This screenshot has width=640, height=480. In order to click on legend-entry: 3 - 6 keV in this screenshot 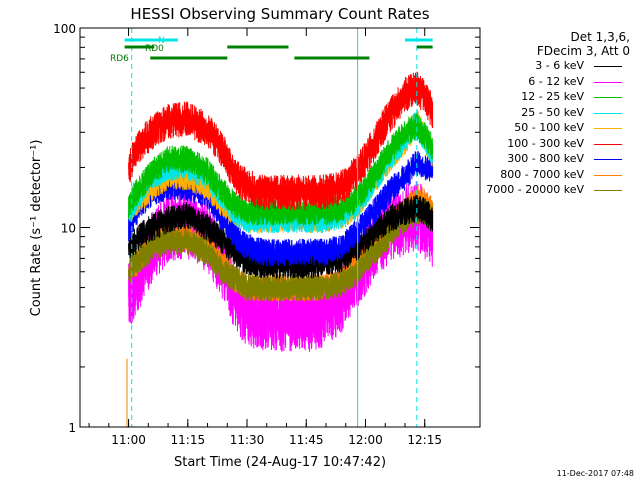, I will do `click(555, 66)`.